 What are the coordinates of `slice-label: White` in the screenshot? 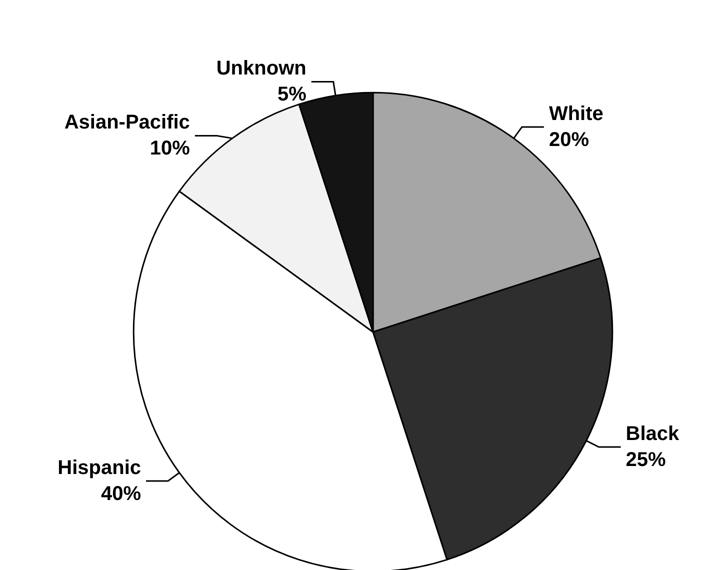 It's located at (576, 113).